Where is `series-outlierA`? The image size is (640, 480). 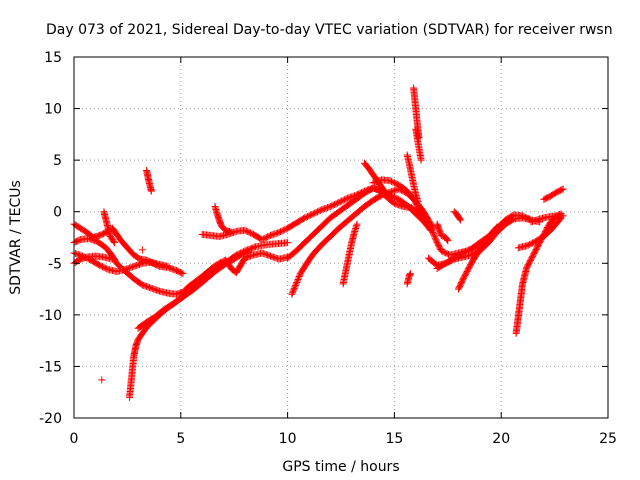
series-outlierA is located at coordinates (102, 380).